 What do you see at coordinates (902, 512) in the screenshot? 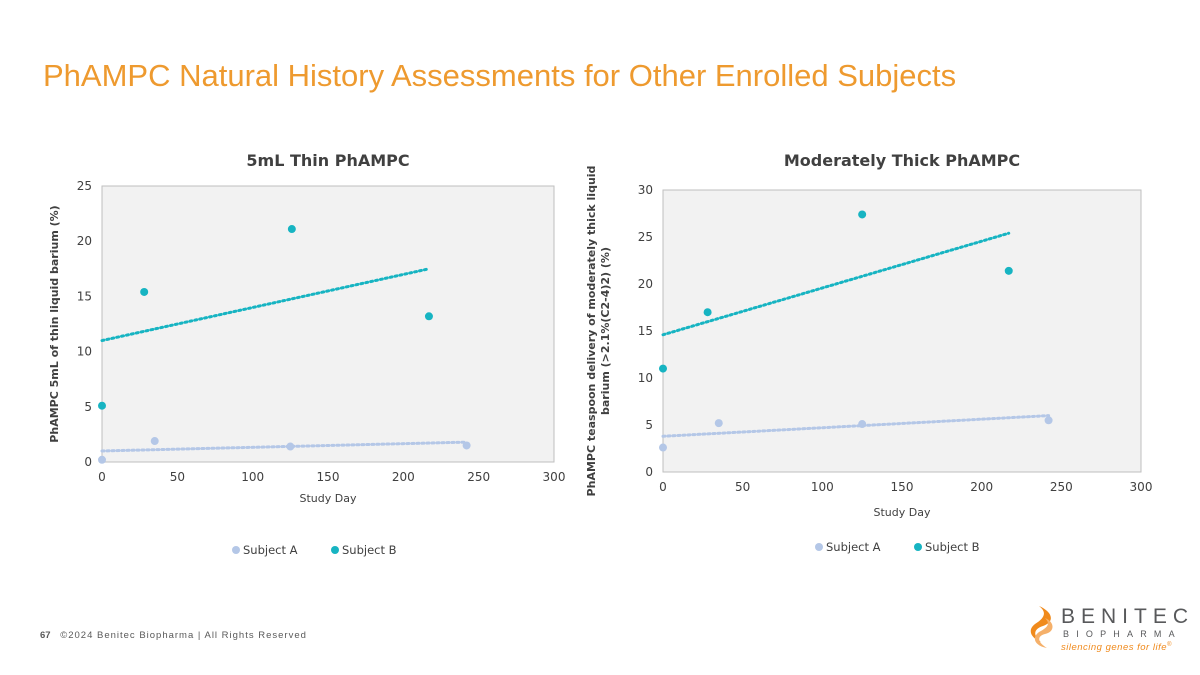
I see `thick-chart-x-axis-label: Study Day` at bounding box center [902, 512].